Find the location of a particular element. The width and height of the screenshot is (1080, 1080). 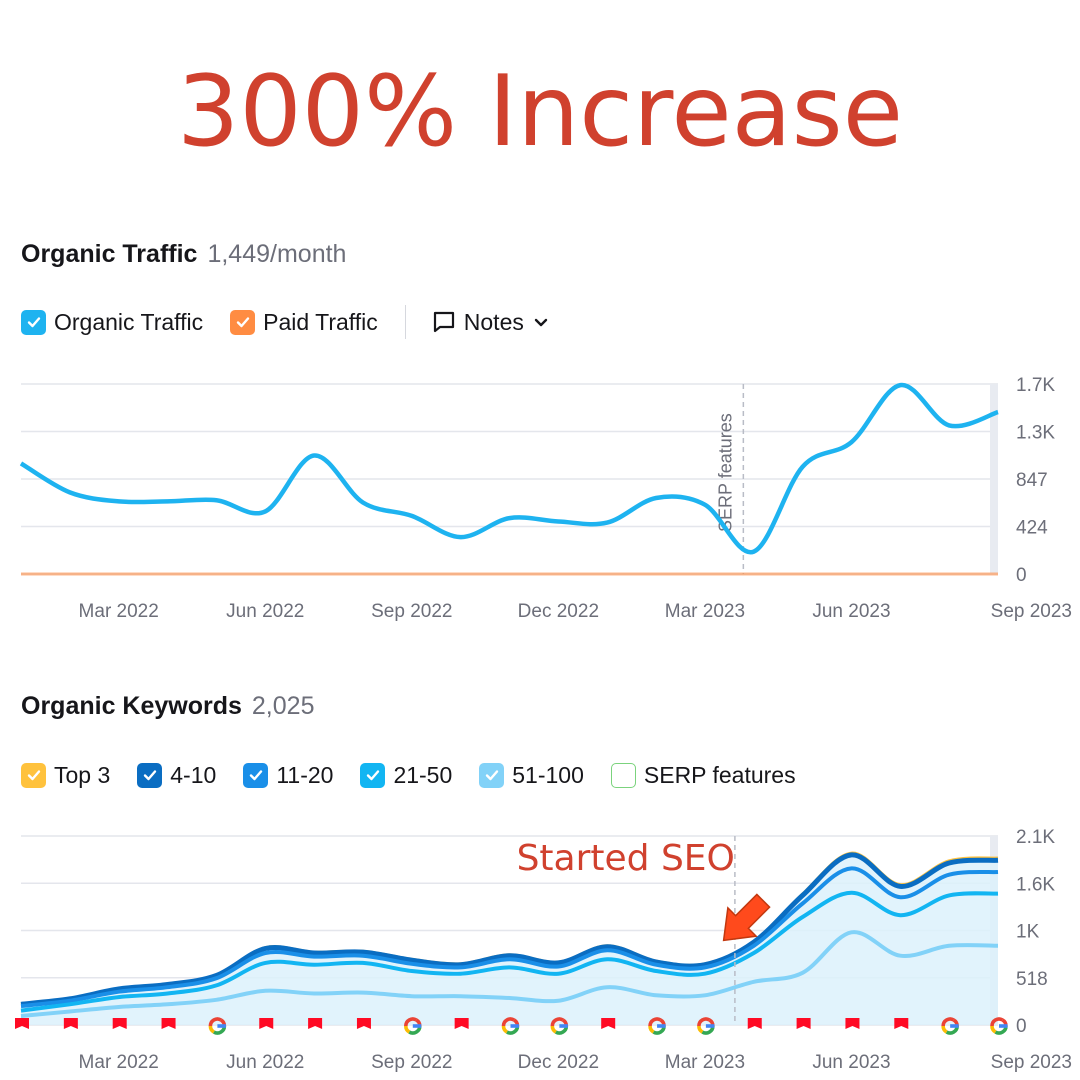

keywords-metric: 2,025 is located at coordinates (283, 706).